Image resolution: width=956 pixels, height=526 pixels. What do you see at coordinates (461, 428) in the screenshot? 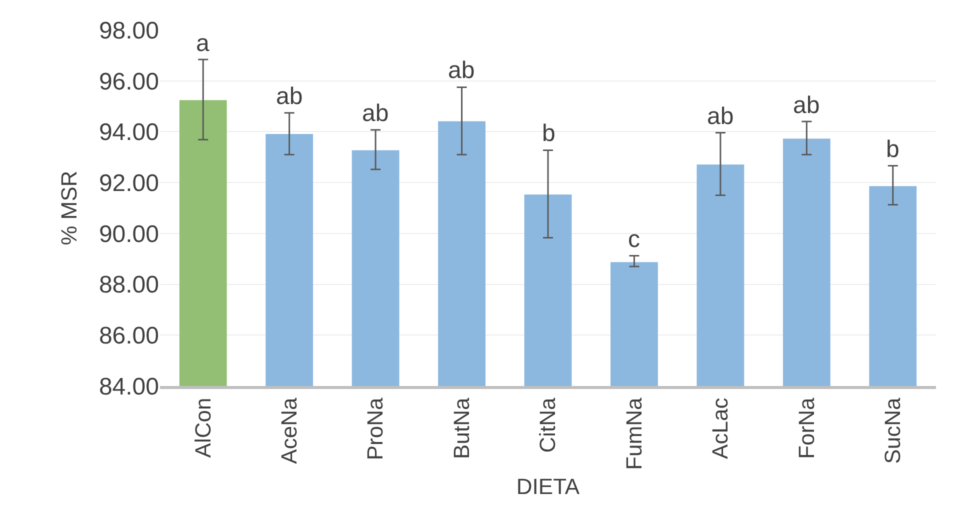
I see `x-tick-label: ButNa` at bounding box center [461, 428].